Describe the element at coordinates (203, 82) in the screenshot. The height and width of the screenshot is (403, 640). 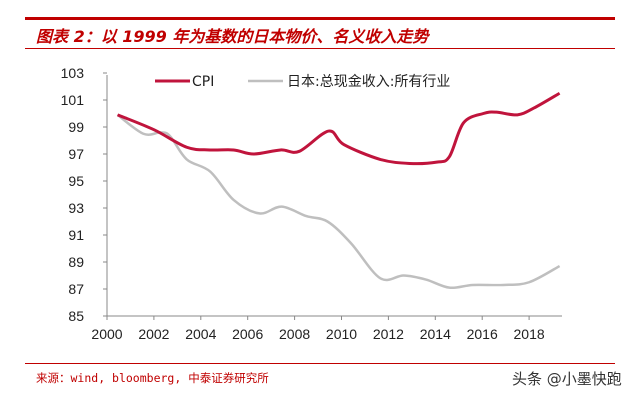
I see `legend-label-cpi: CPI` at that location.